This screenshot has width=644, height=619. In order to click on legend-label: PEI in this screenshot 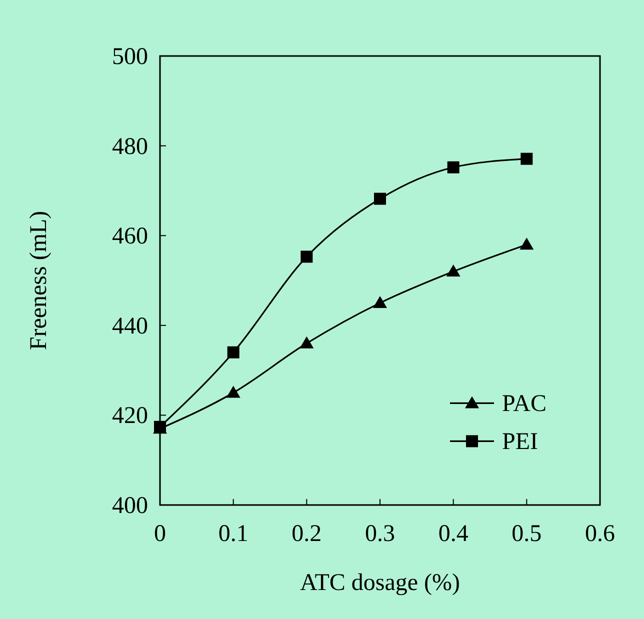, I will do `click(520, 442)`.